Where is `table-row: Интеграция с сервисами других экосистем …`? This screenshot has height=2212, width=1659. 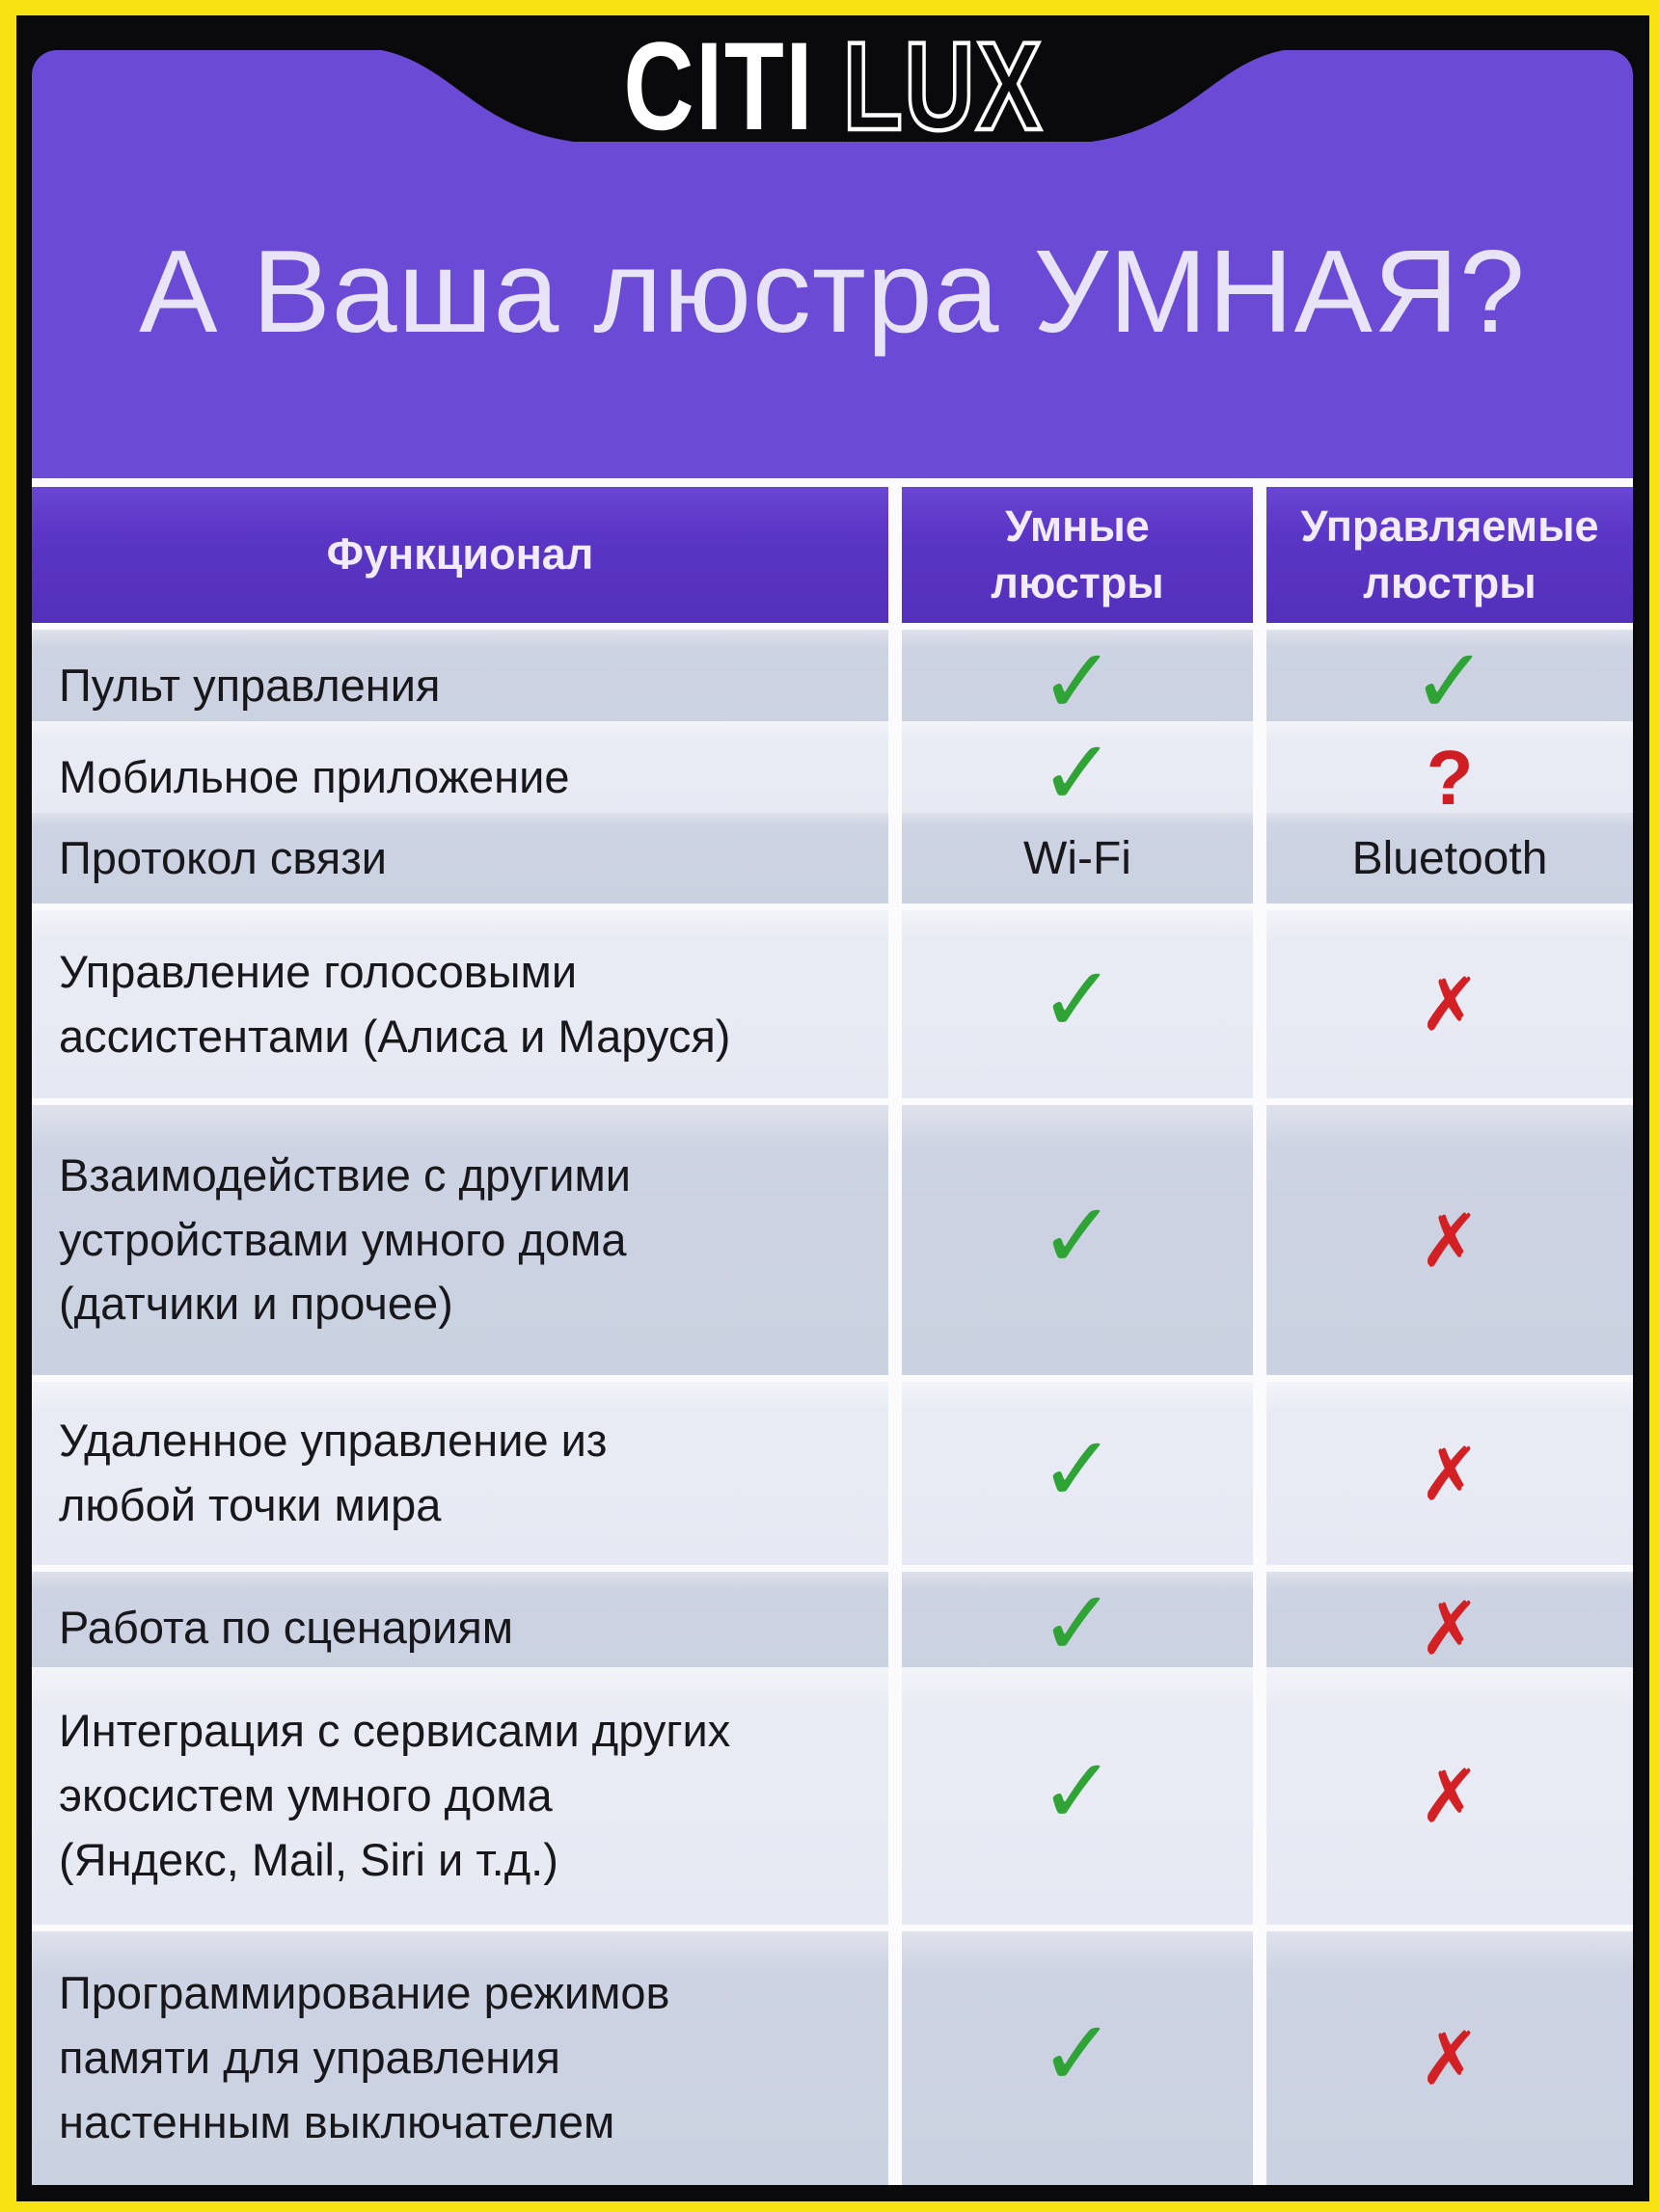 table-row: Интеграция с сервисами других экосистем … is located at coordinates (832, 1796).